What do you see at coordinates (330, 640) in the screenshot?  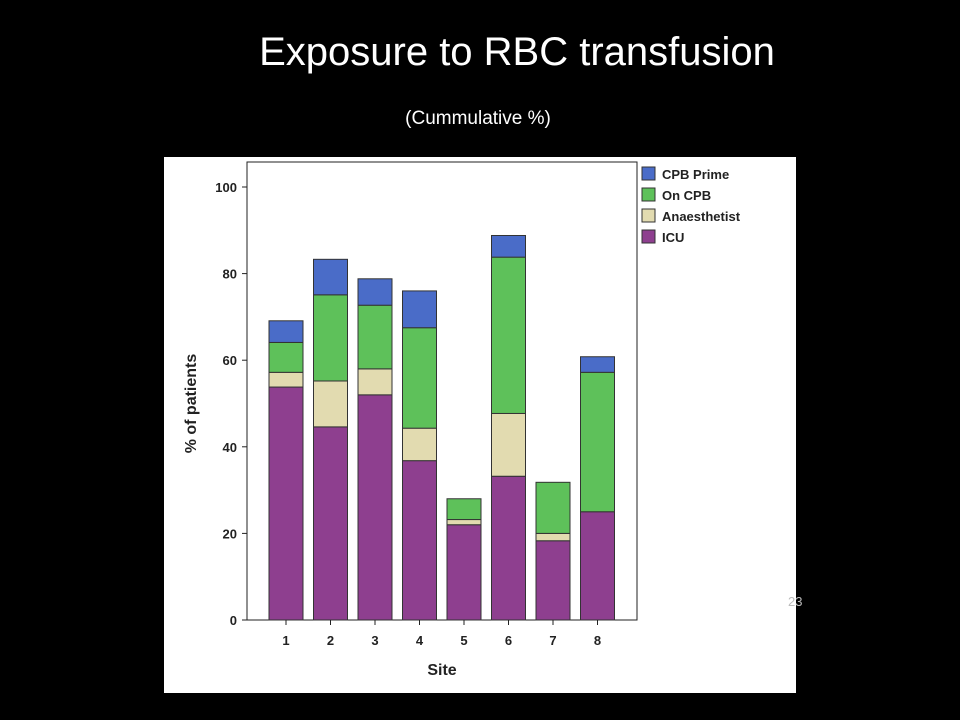 I see `x-tick-label-2: 2` at bounding box center [330, 640].